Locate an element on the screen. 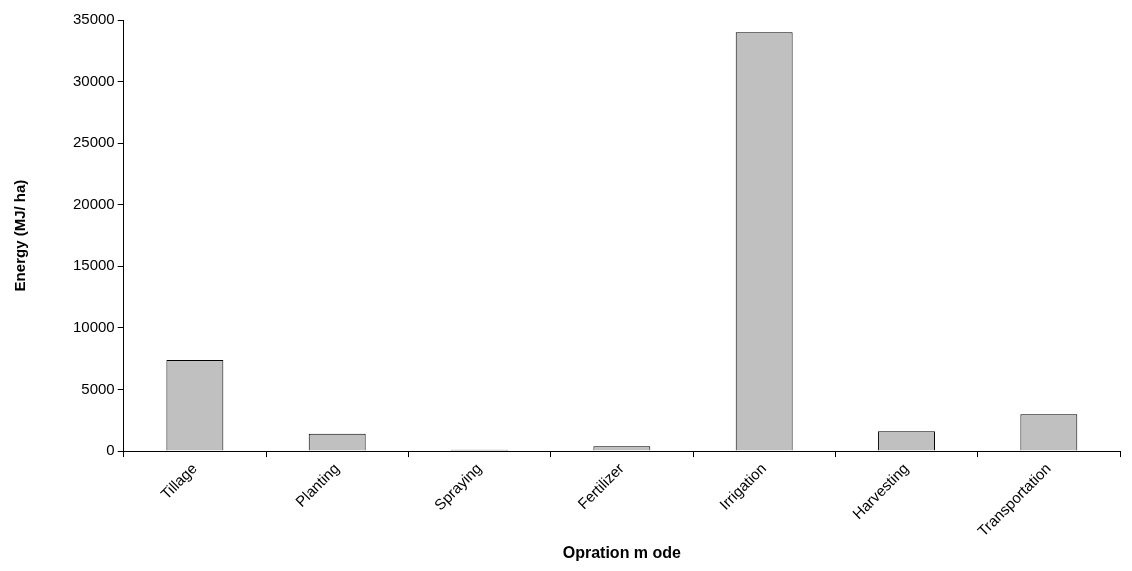 Image resolution: width=1132 pixels, height=571 pixels. y-axis-title: Energy (MJ/ ha) is located at coordinates (20, 235).